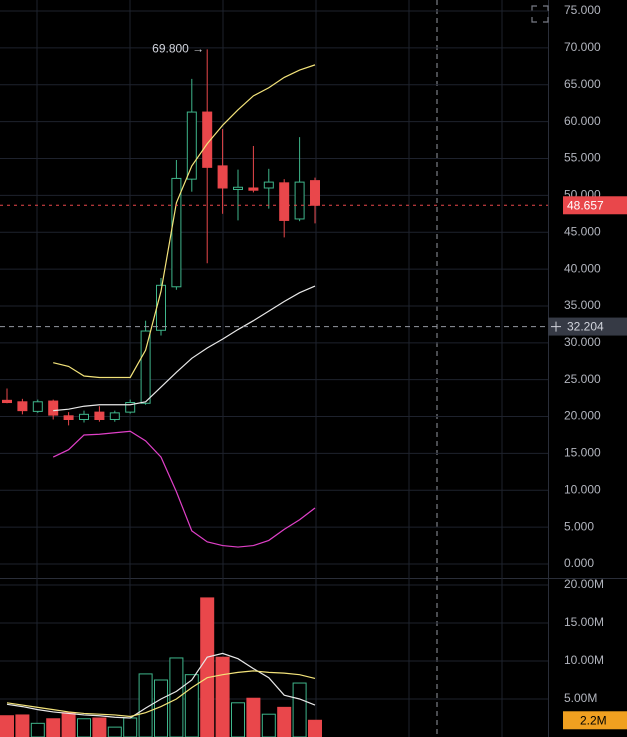 This screenshot has height=737, width=627. I want to click on y-tick-label: 5.000, so click(579, 526).